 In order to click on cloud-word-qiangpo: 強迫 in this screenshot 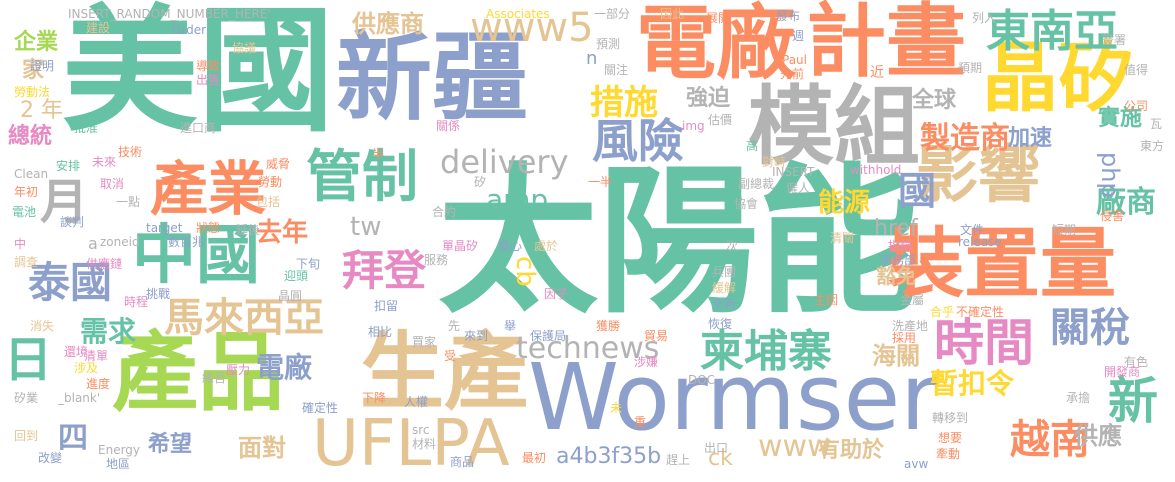, I will do `click(708, 98)`.